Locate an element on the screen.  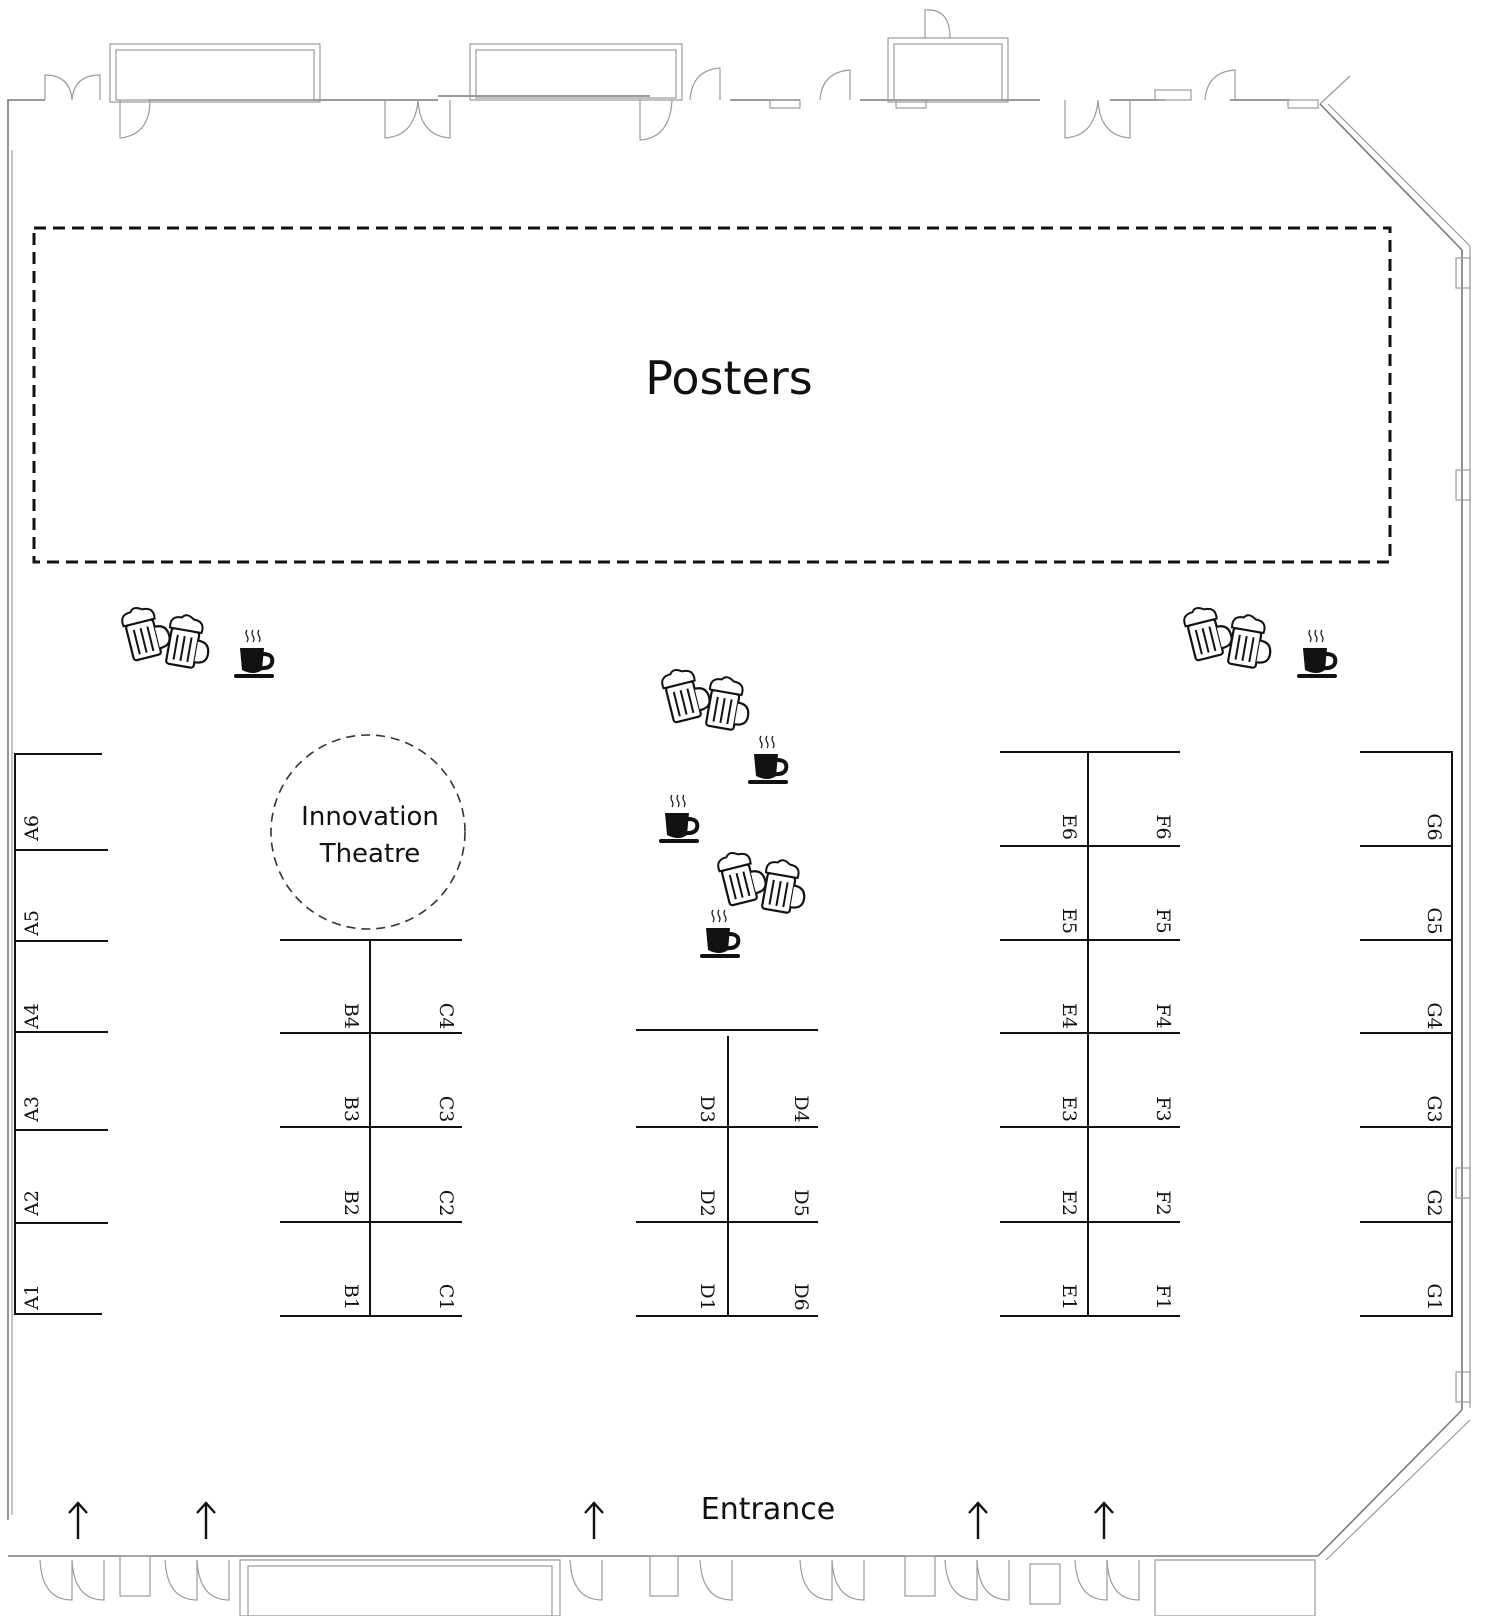
booth-label-e2: E2 is located at coordinates (1069, 1203).